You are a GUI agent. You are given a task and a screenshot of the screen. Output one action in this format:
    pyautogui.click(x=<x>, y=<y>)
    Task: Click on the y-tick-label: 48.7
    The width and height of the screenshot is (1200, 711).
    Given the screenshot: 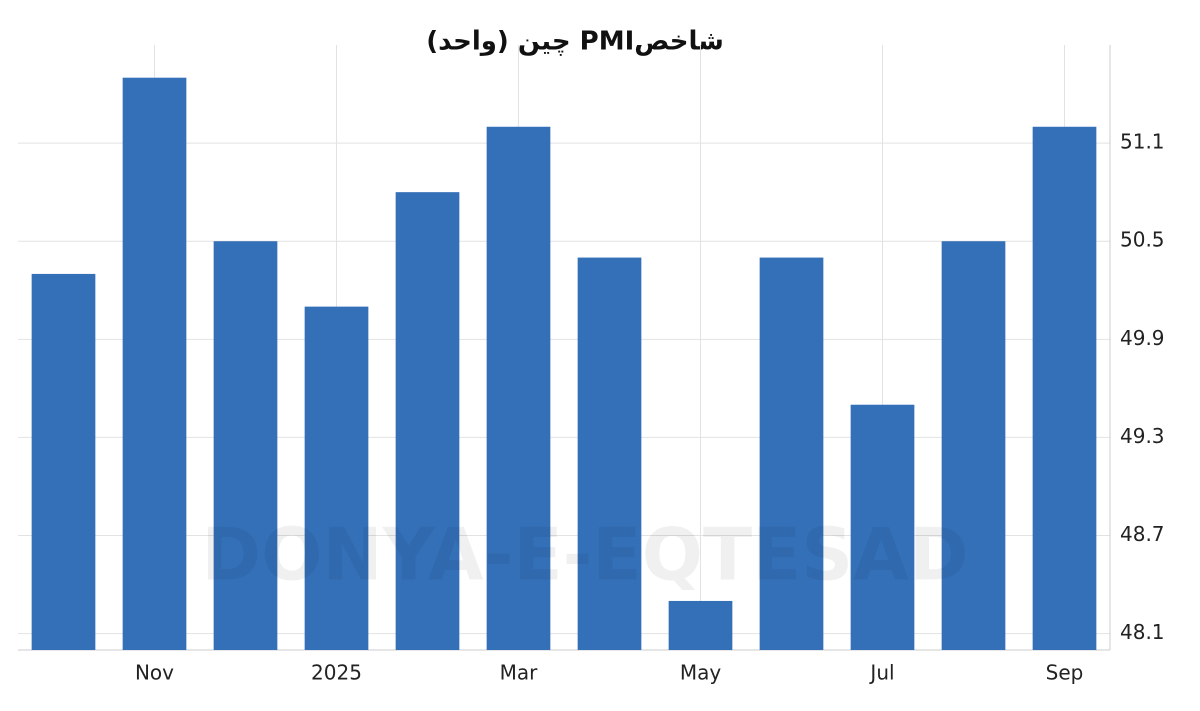 What is the action you would take?
    pyautogui.click(x=1142, y=534)
    